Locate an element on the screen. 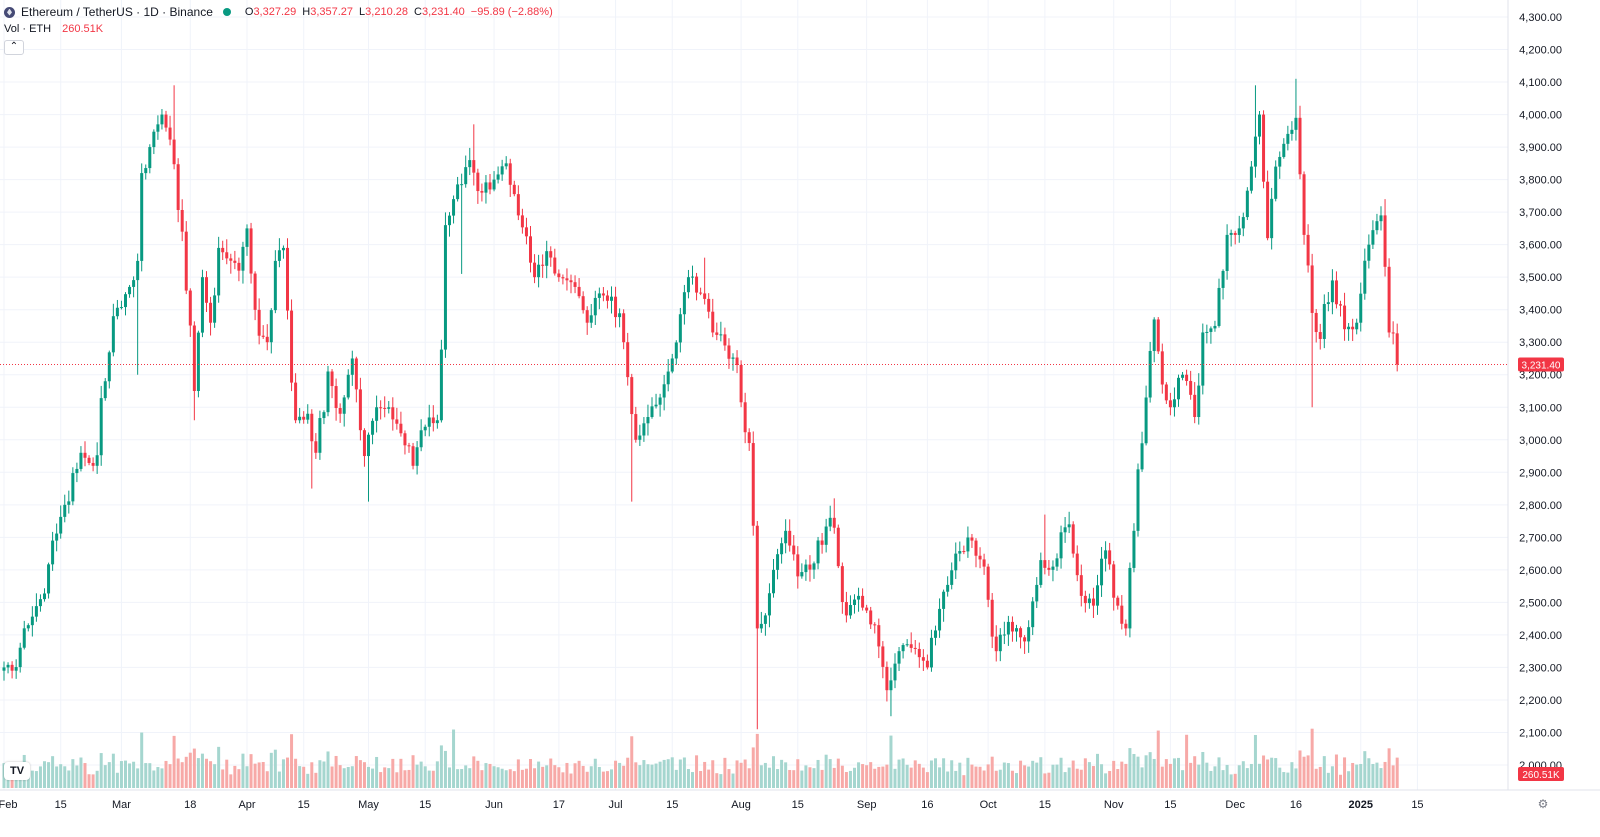 This screenshot has width=1600, height=837. gear-icon: ⚙ is located at coordinates (1543, 804).